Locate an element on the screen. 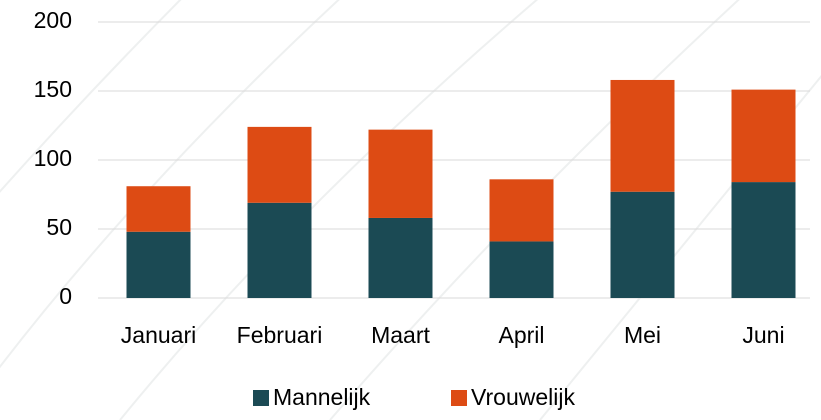 The image size is (821, 420). legend-label: Mannelijk is located at coordinates (322, 397).